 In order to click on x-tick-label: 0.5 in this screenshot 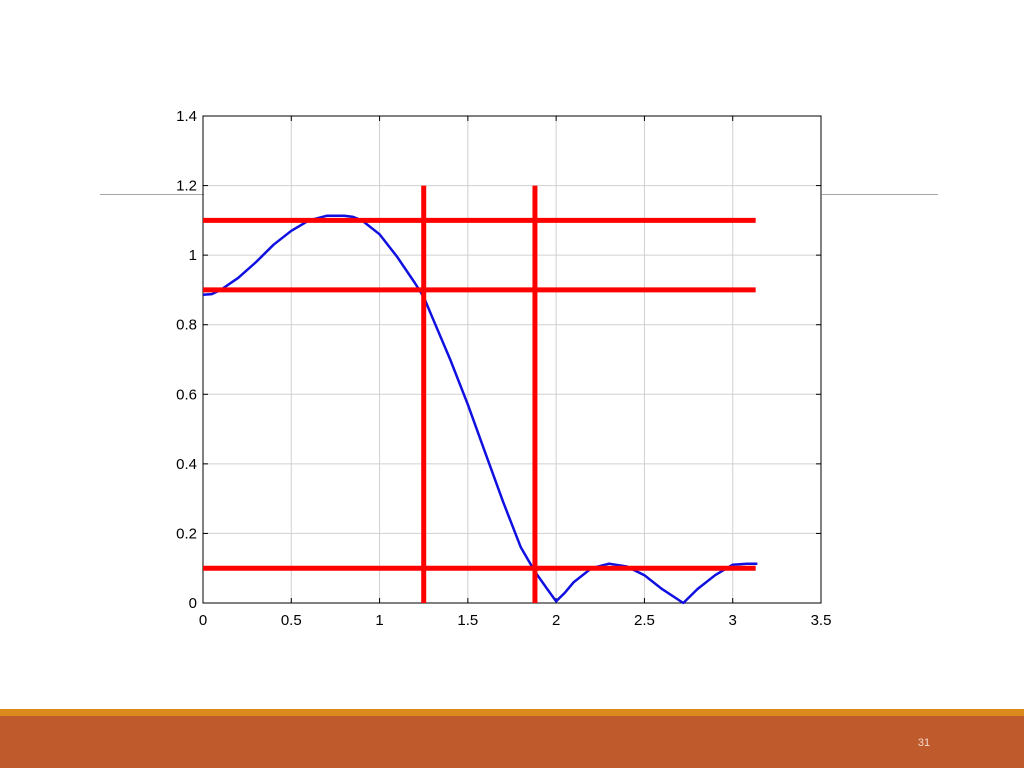, I will do `click(291, 620)`.